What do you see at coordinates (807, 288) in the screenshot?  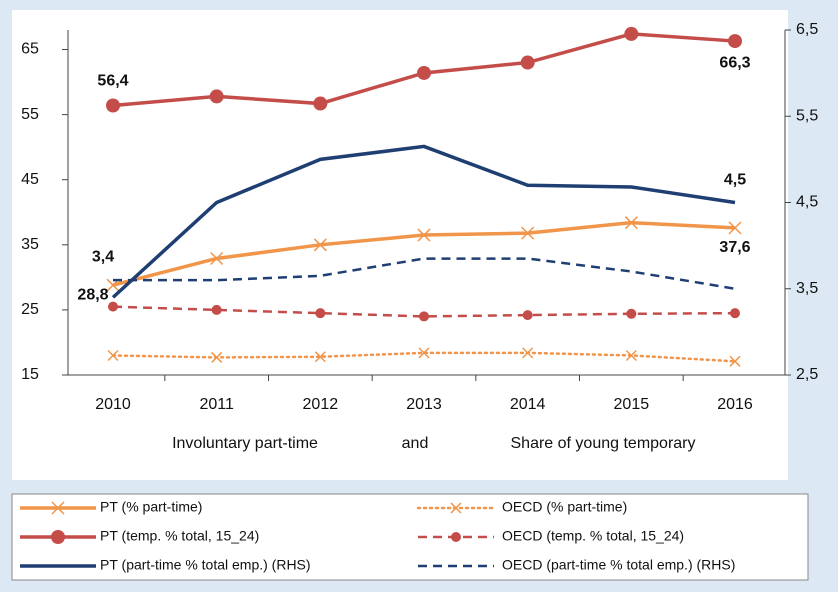 I see `y2-tick-label: 3,5` at bounding box center [807, 288].